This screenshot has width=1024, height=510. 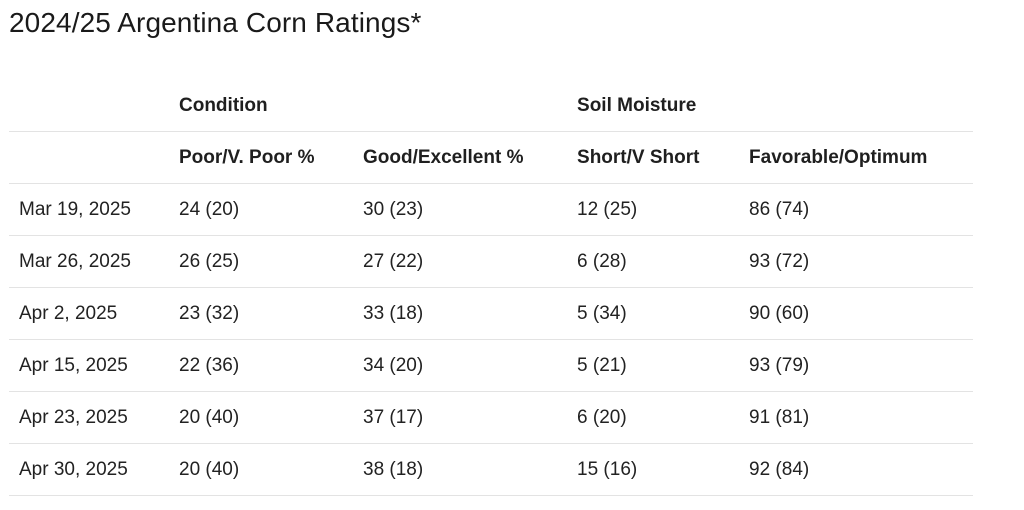 I want to click on cell-date: Apr 30, 2025, so click(x=89, y=469).